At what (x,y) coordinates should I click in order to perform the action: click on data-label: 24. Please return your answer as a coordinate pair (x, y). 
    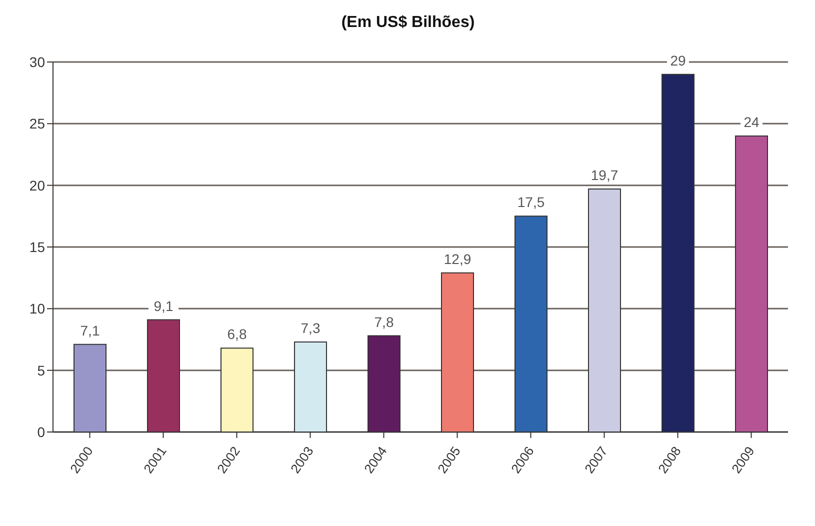
    Looking at the image, I should click on (752, 122).